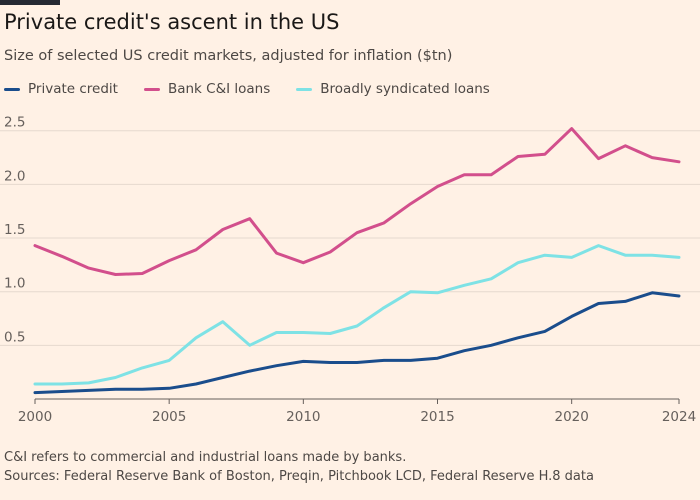 The image size is (700, 500). I want to click on y-tick-label: 2.5, so click(14, 123).